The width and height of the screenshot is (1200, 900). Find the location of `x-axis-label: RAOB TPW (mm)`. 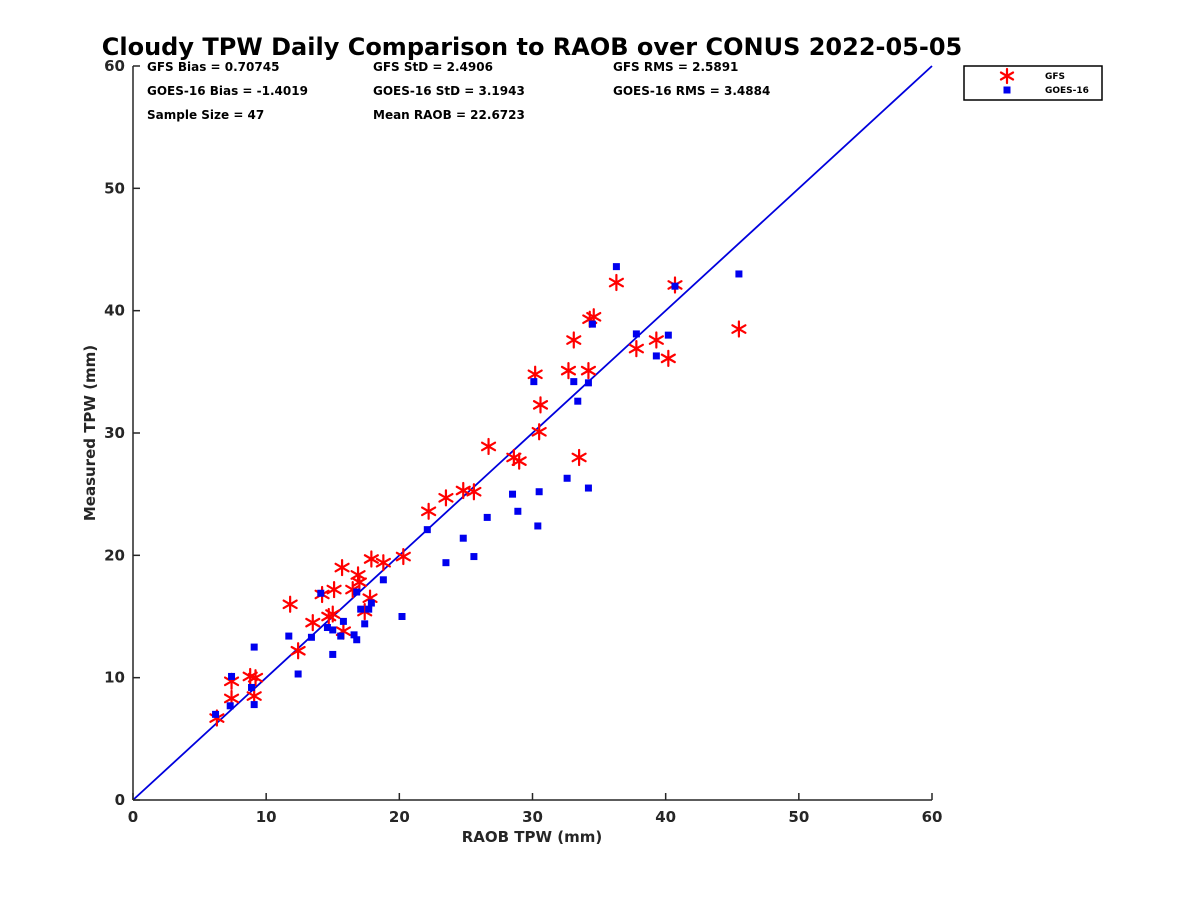

x-axis-label: RAOB TPW (mm) is located at coordinates (532, 837).